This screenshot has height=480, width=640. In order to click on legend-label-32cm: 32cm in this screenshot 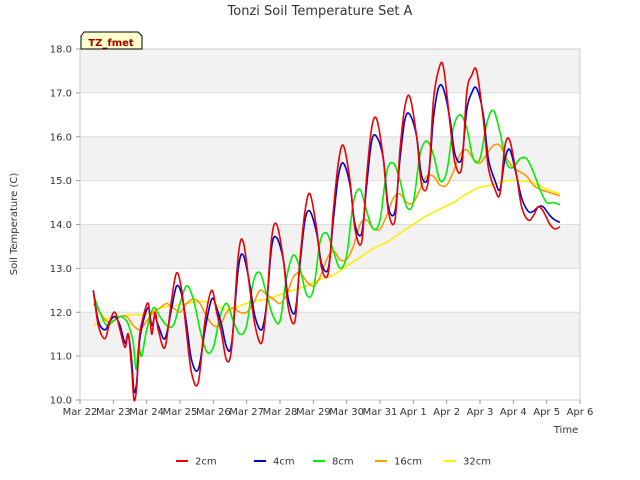, I will do `click(477, 462)`.